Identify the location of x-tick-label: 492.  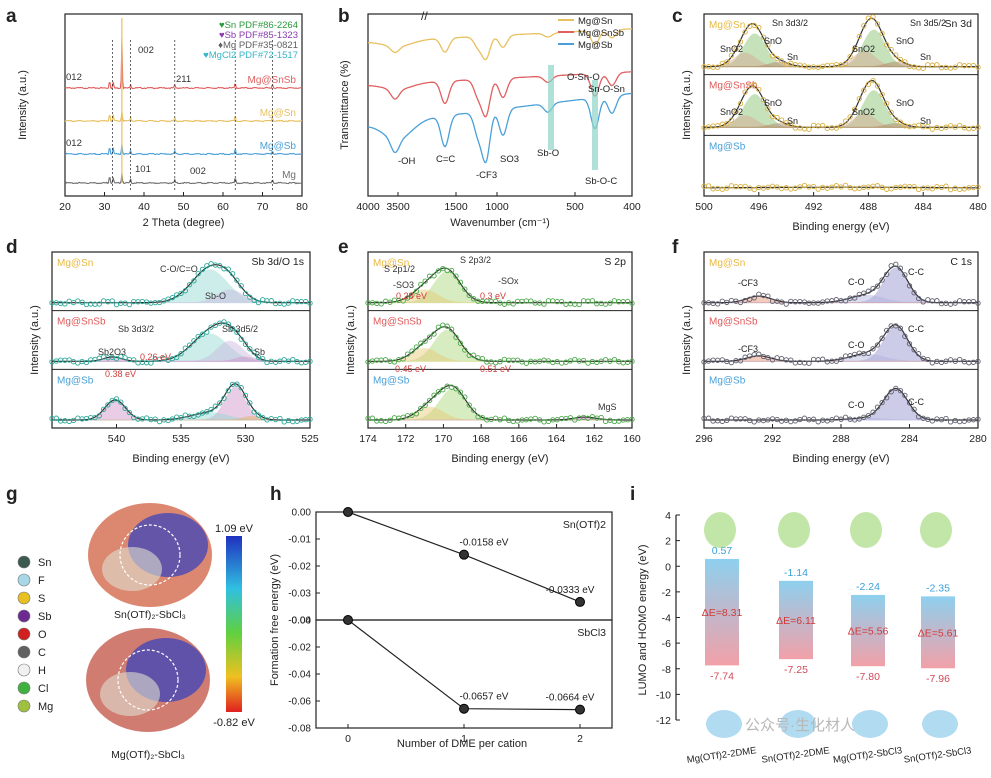
(814, 207).